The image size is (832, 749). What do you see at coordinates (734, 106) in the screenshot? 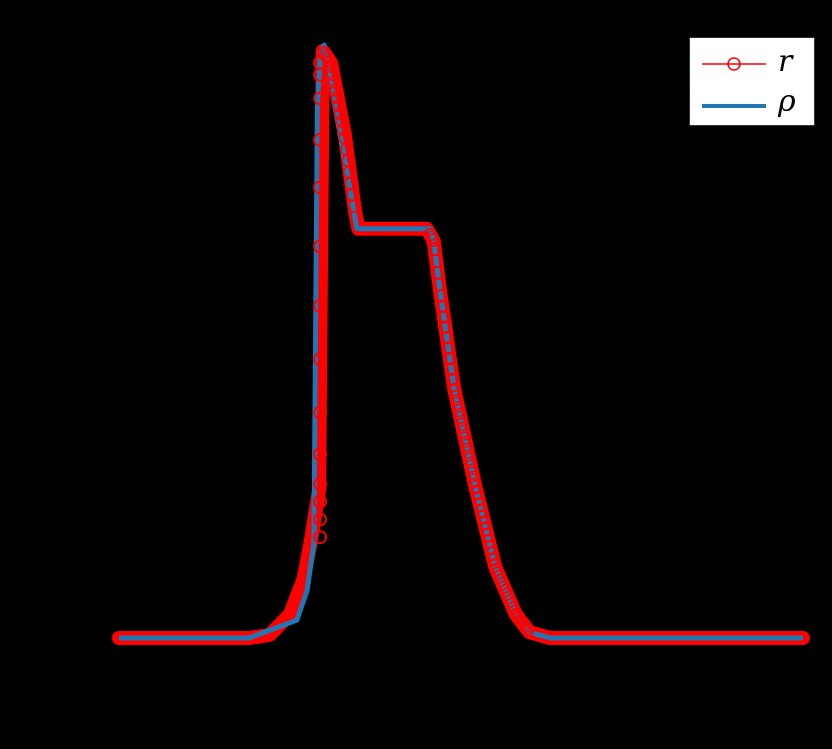
I see `legend-thick-line-icon` at bounding box center [734, 106].